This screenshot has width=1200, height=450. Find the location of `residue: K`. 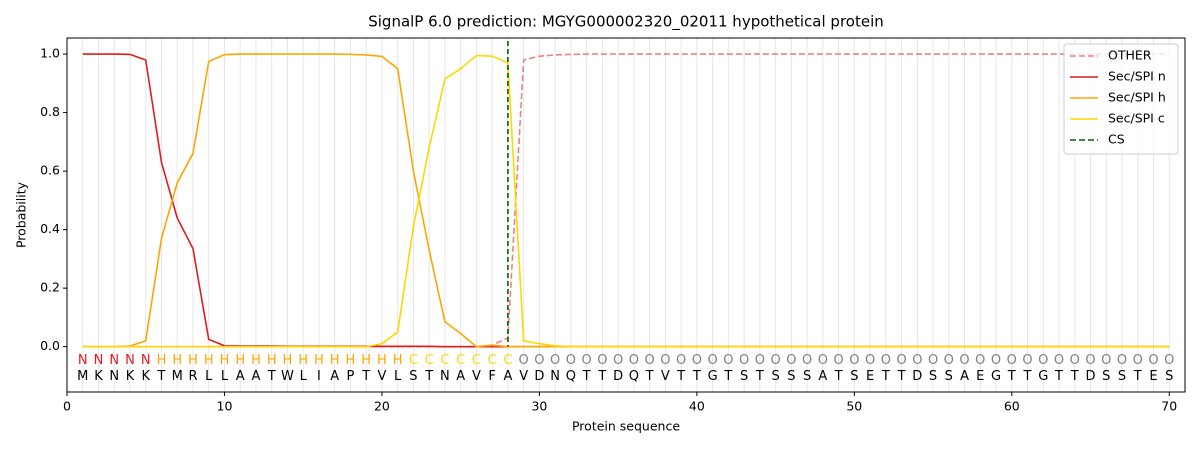

residue: K is located at coordinates (130, 376).